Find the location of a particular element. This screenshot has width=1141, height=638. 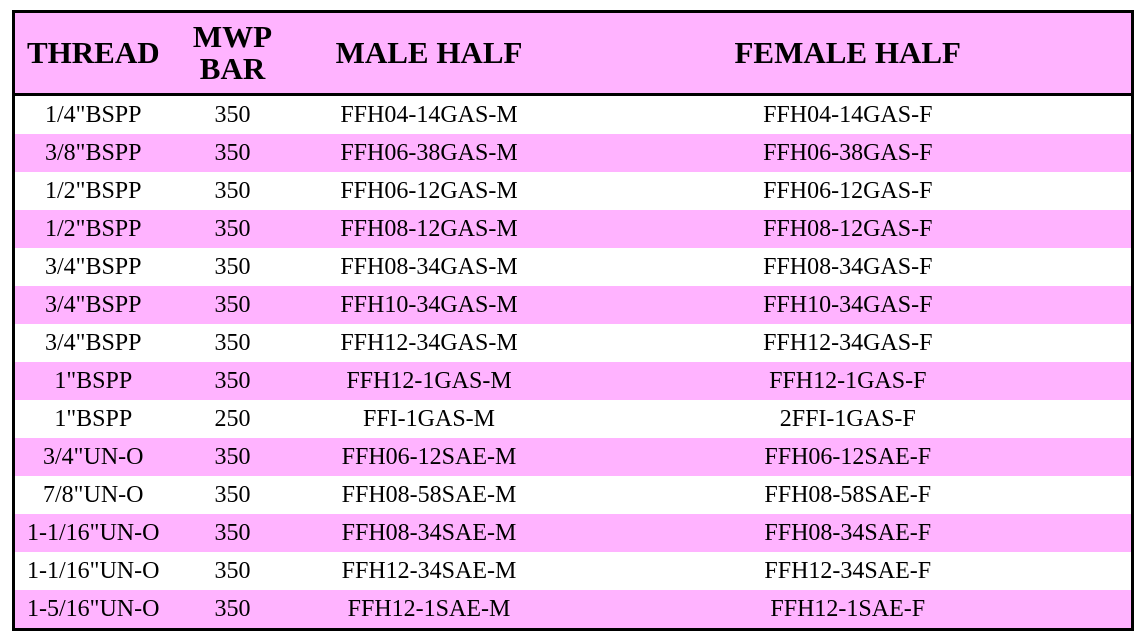

table-cell: FFH12-34GAS-F is located at coordinates (848, 342).